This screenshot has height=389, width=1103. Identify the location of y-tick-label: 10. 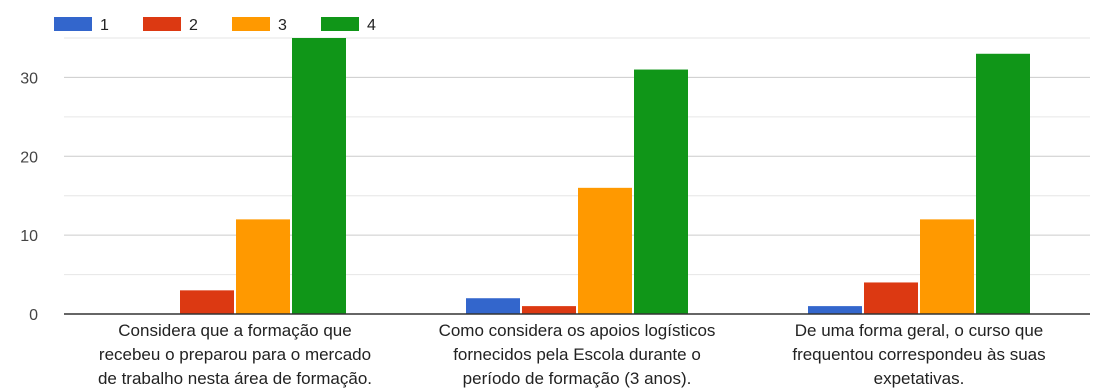
(29, 236).